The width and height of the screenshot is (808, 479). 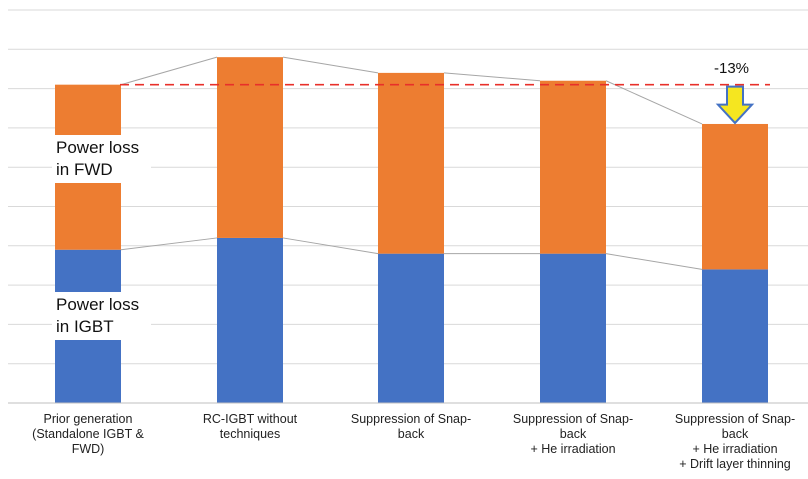 What do you see at coordinates (250, 434) in the screenshot?
I see `category-label-line: techniques` at bounding box center [250, 434].